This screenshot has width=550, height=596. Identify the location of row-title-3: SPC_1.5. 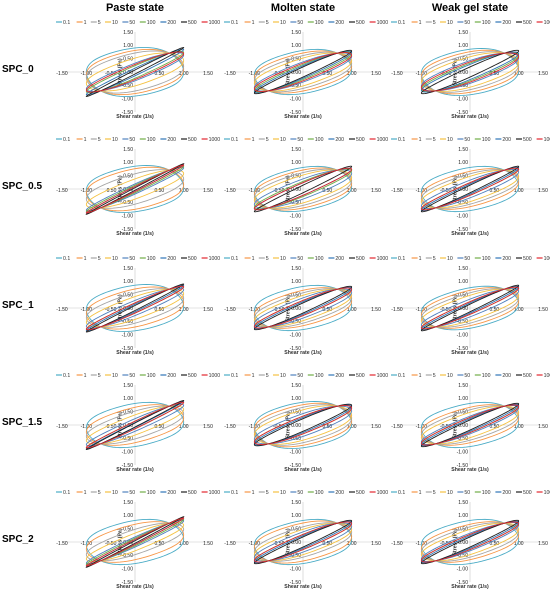
(22, 422).